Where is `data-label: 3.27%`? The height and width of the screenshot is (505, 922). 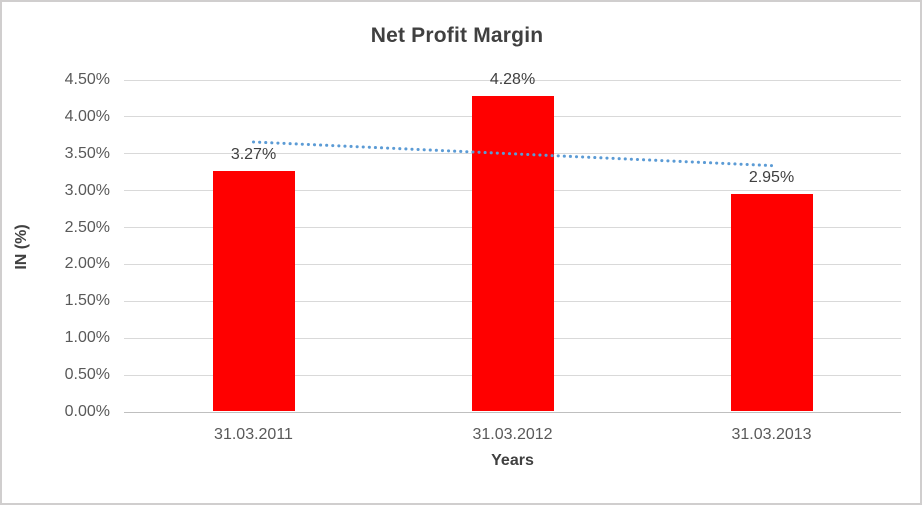 data-label: 3.27% is located at coordinates (253, 154).